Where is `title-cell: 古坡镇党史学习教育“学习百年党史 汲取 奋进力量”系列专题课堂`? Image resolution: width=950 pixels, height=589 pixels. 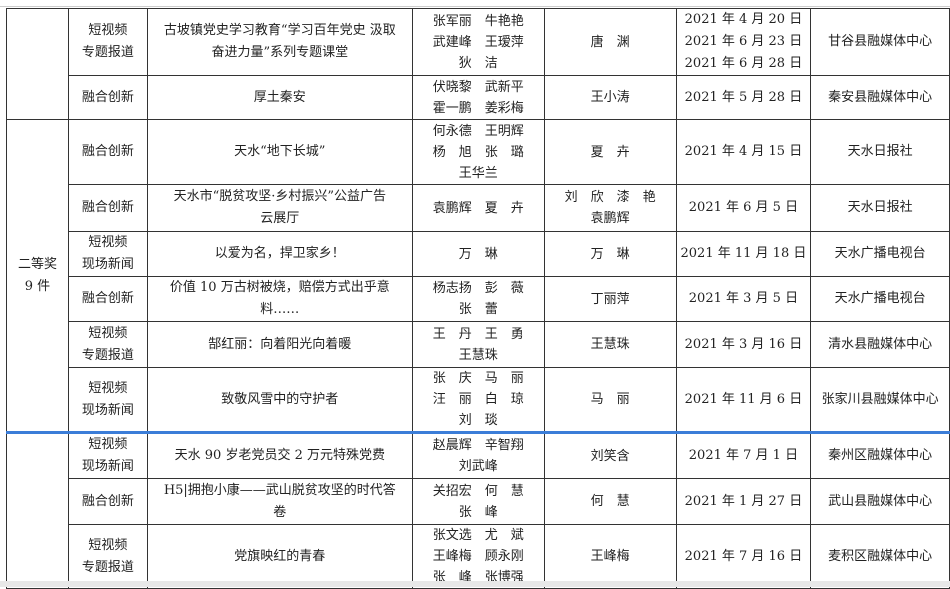
title-cell: 古坡镇党史学习教育“学习百年党史 汲取 奋进力量”系列专题课堂 is located at coordinates (279, 42).